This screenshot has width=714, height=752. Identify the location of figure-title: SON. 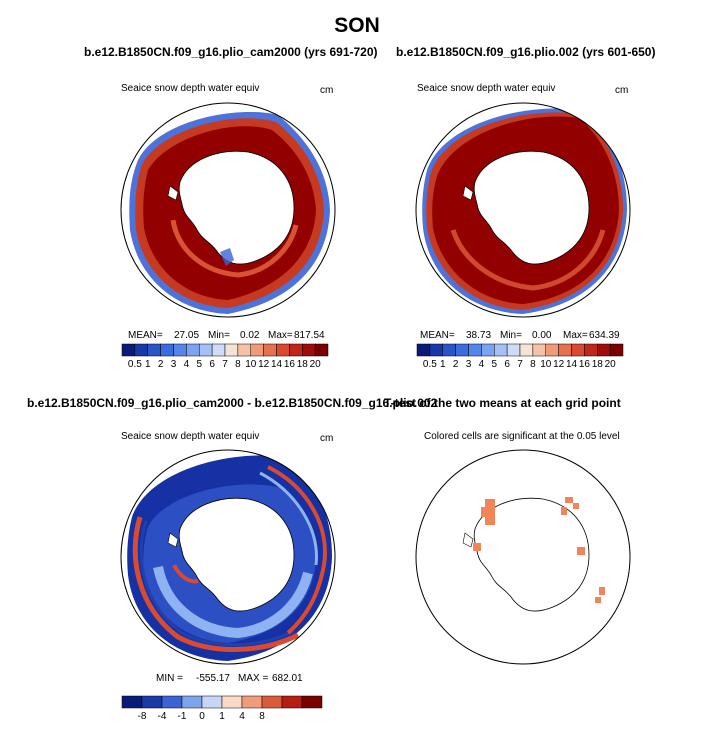
(357, 25).